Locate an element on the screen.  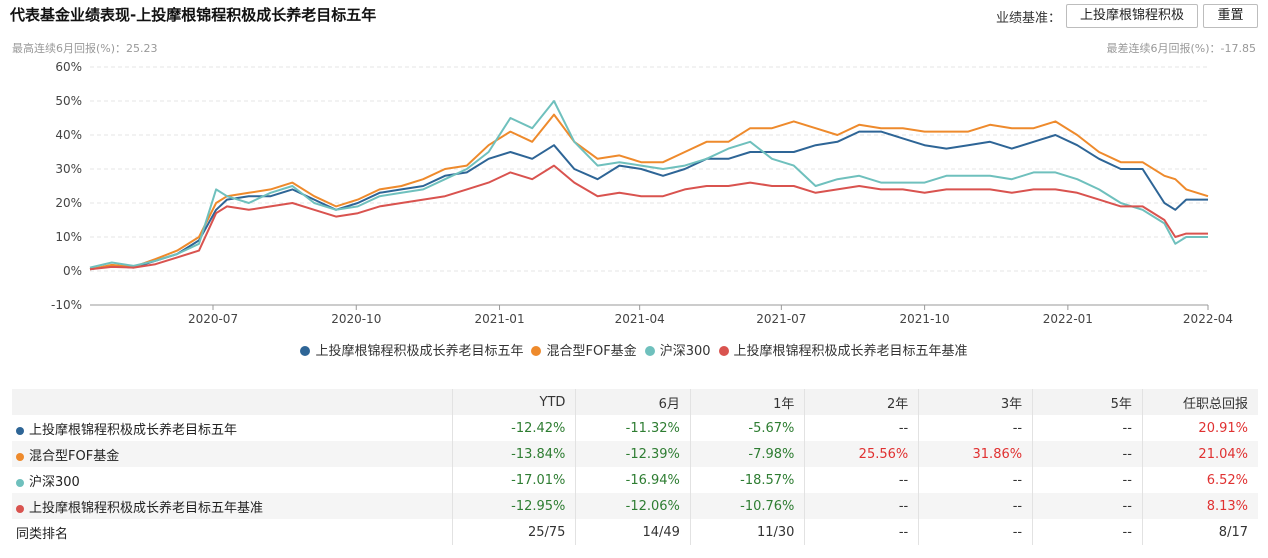
legend-item: 沪深300 is located at coordinates (677, 349).